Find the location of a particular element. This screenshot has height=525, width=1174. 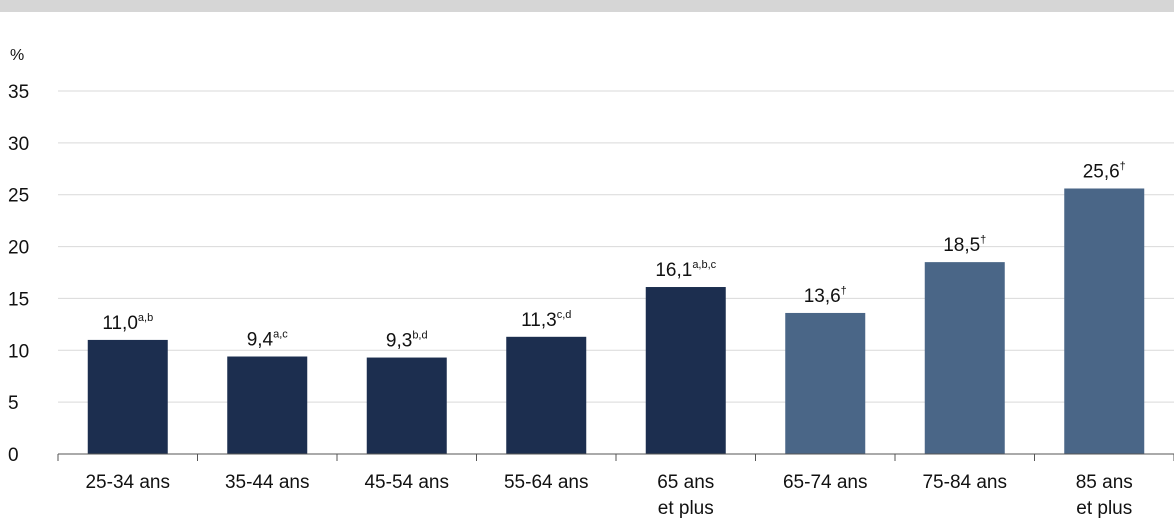

data-label: 11,3c,d is located at coordinates (546, 320).